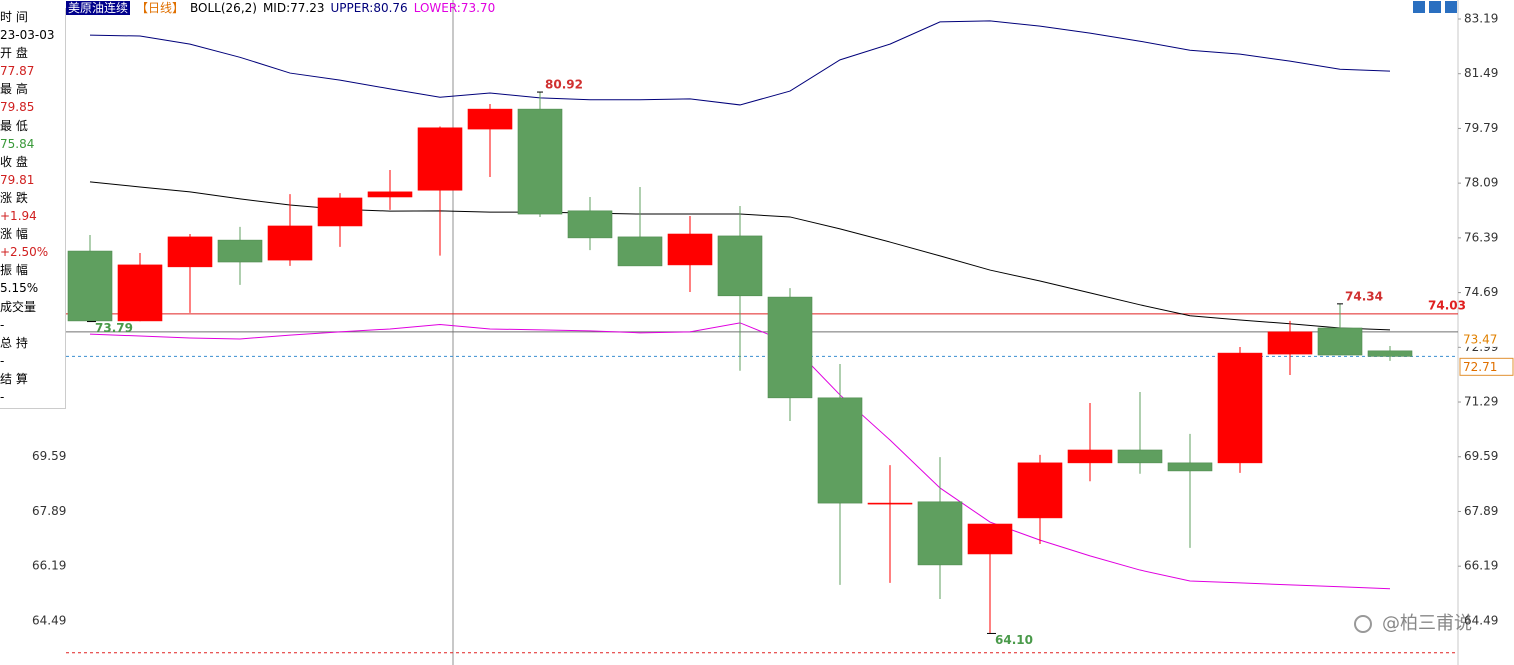 The width and height of the screenshot is (1514, 665). What do you see at coordinates (160, 8) in the screenshot?
I see `period: 【日线】` at bounding box center [160, 8].